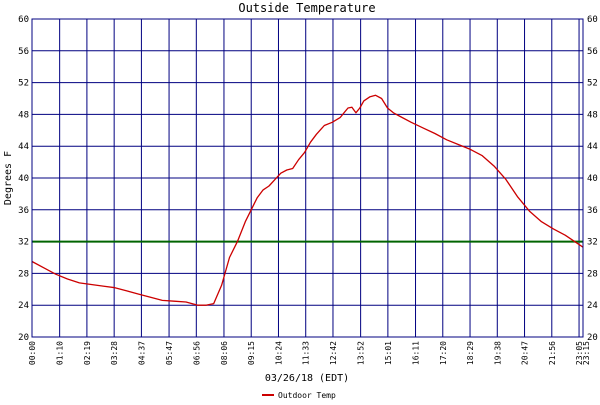 The height and width of the screenshot is (405, 600). I want to click on x-axis-title: 03/26/18 (EDT), so click(307, 378).